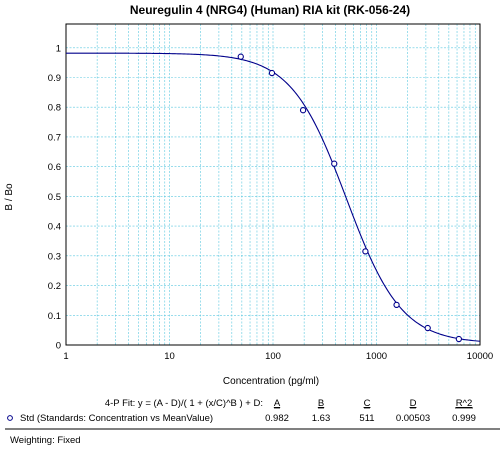  I want to click on x-tick-label: 1, so click(65, 356).